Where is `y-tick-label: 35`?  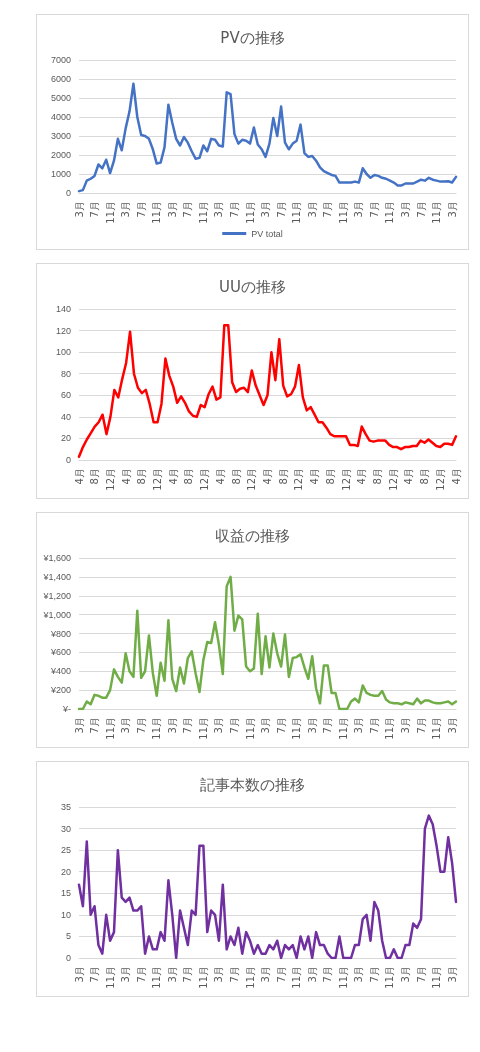 y-tick-label: 35 is located at coordinates (65, 807).